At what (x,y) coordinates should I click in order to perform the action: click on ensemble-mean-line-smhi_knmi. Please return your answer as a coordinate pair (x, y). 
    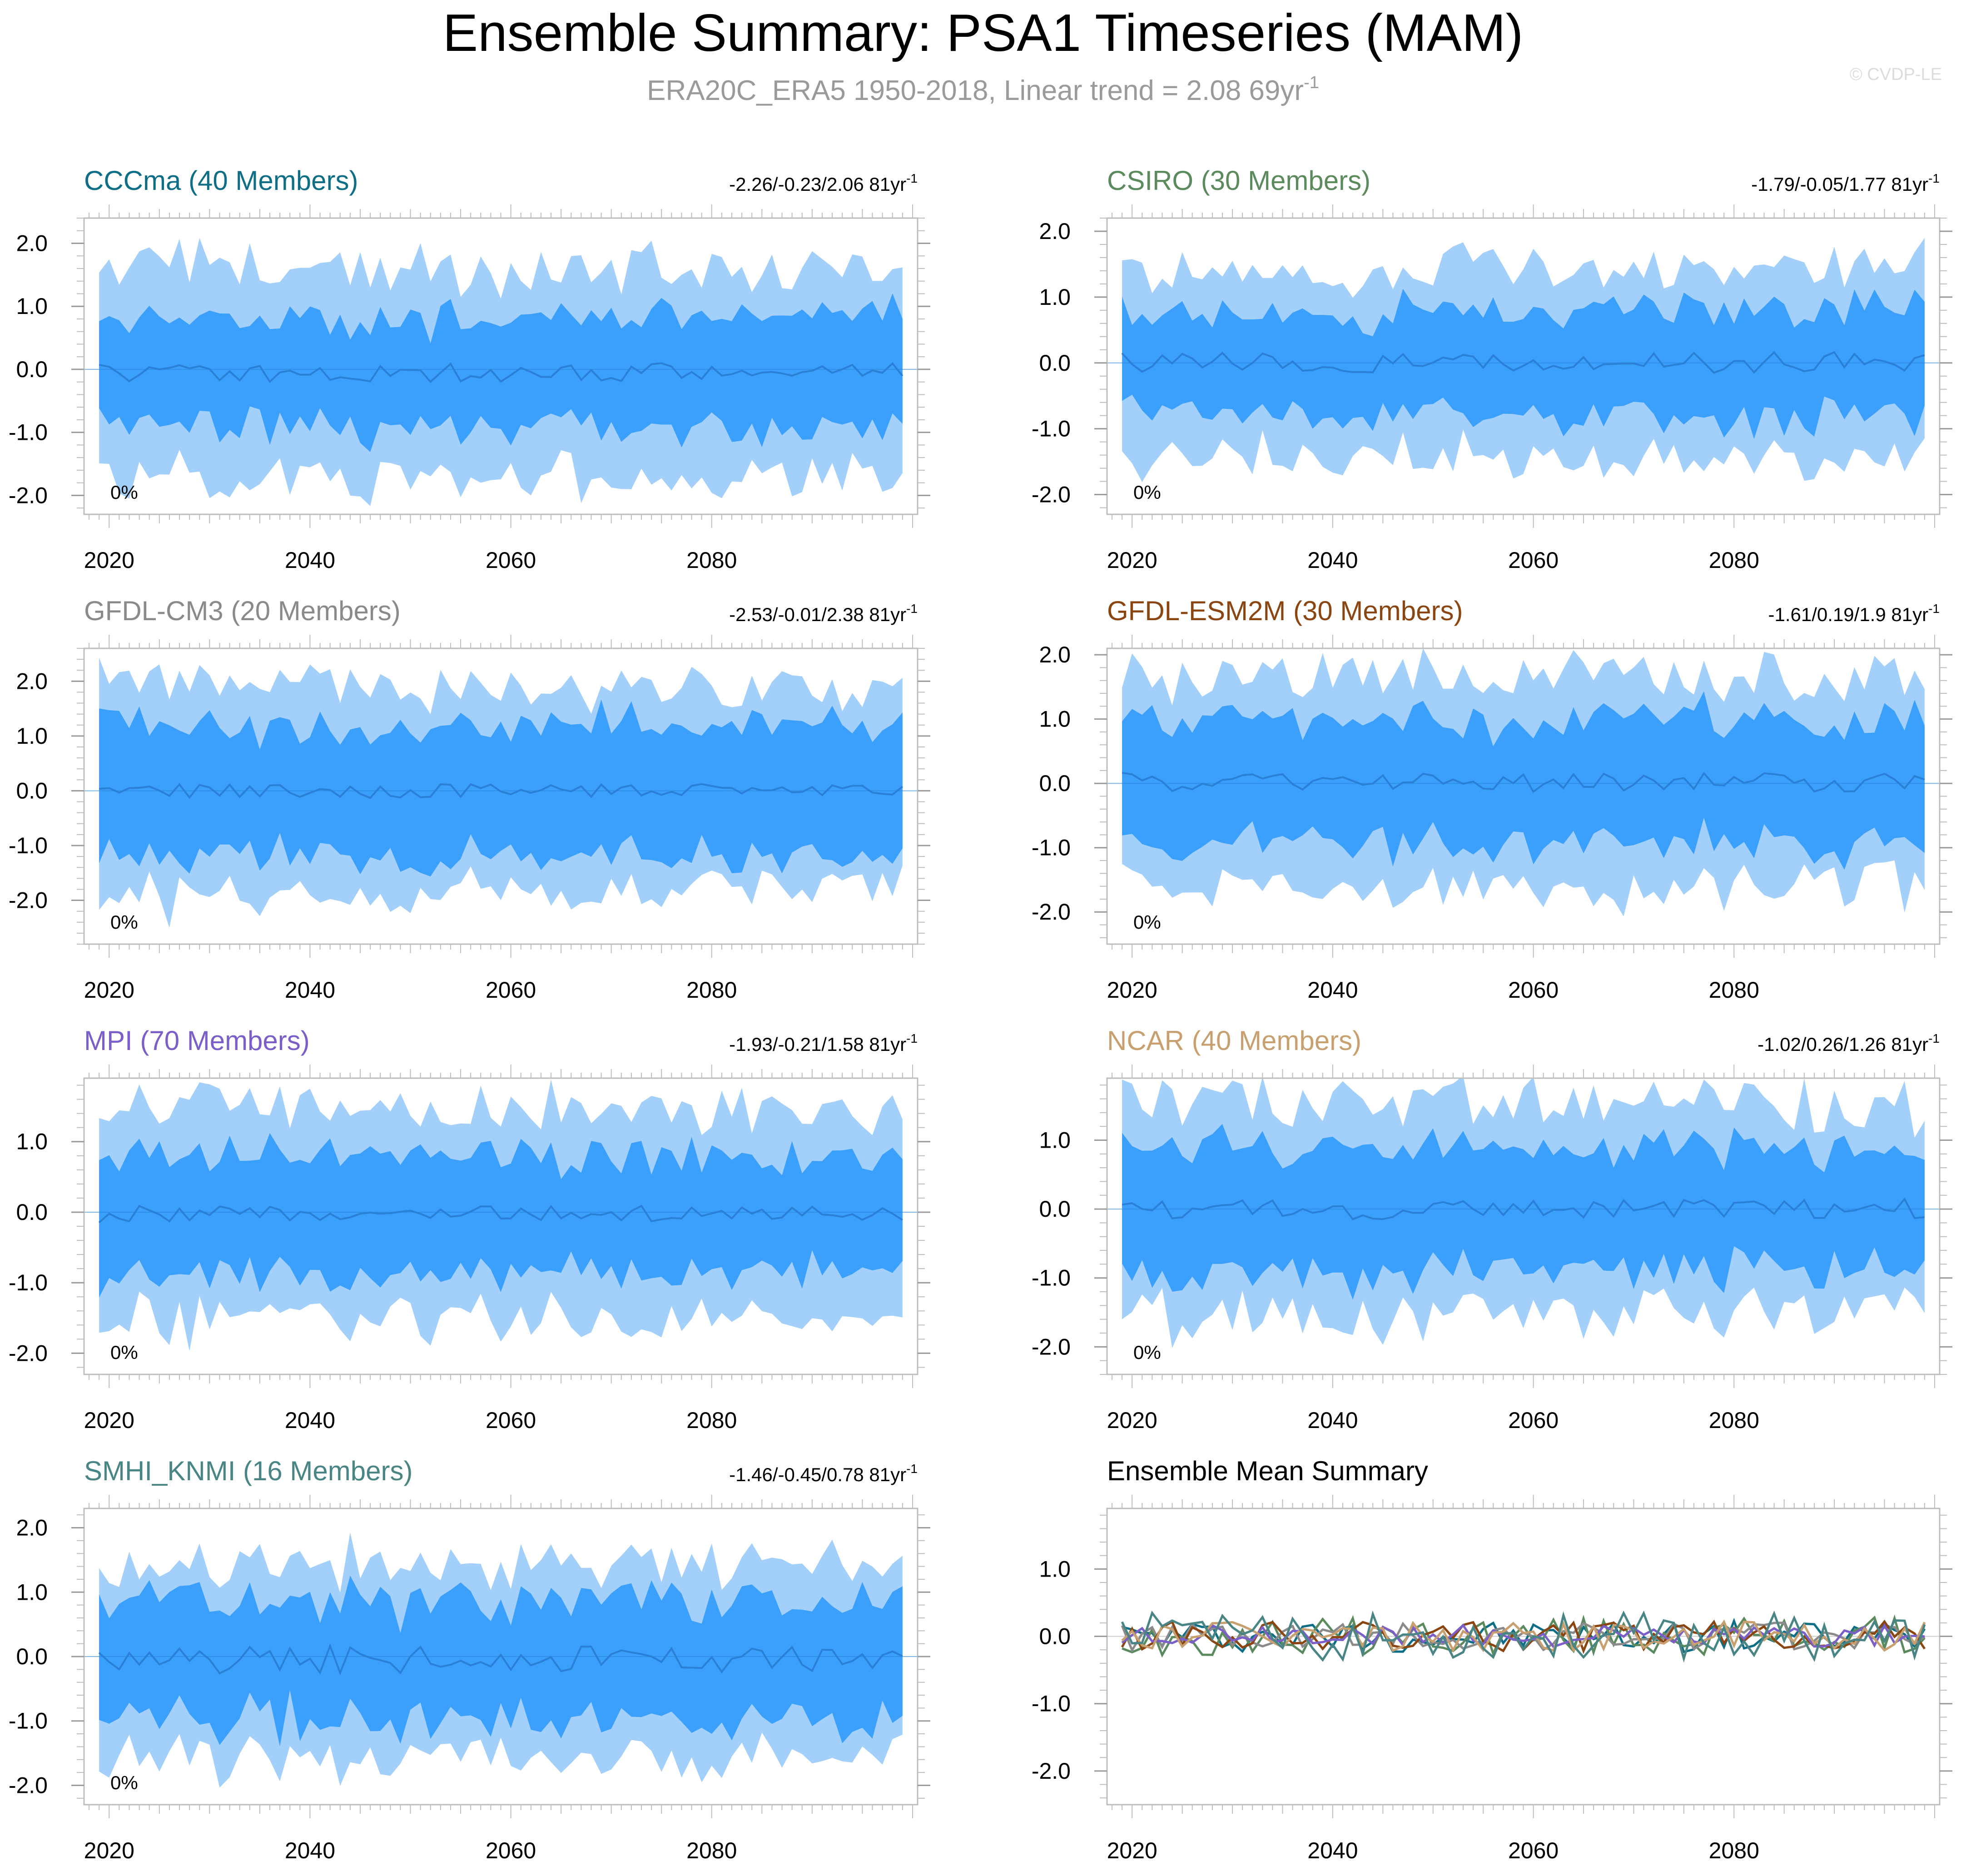
    Looking at the image, I should click on (1523, 1637).